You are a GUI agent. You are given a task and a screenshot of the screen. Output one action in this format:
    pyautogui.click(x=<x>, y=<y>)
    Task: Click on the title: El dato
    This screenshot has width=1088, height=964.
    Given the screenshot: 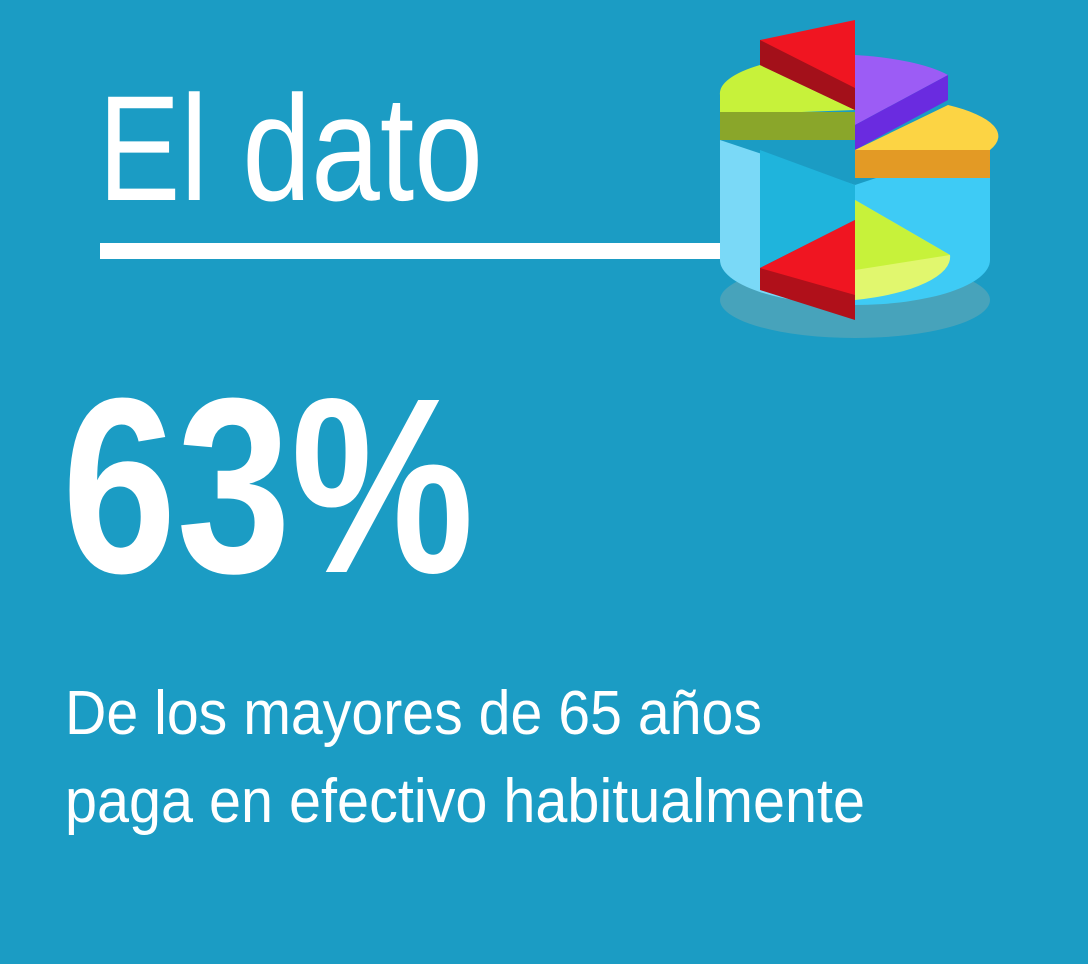 What is the action you would take?
    pyautogui.click(x=290, y=148)
    